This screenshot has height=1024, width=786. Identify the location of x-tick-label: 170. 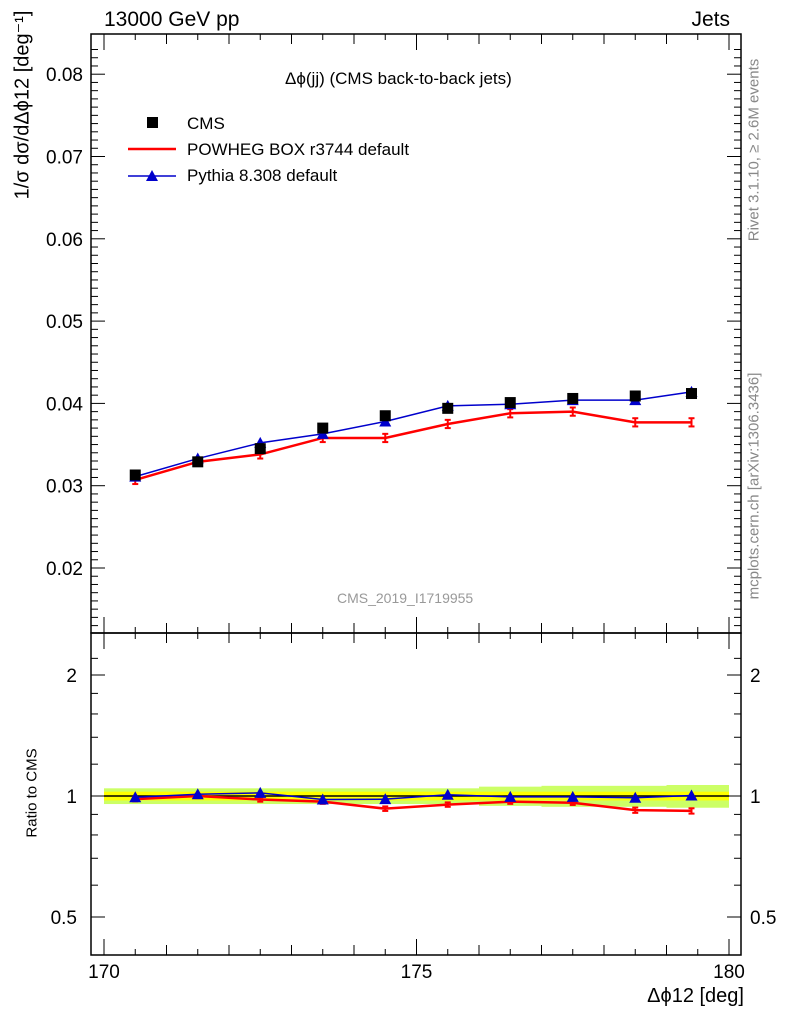
(104, 972).